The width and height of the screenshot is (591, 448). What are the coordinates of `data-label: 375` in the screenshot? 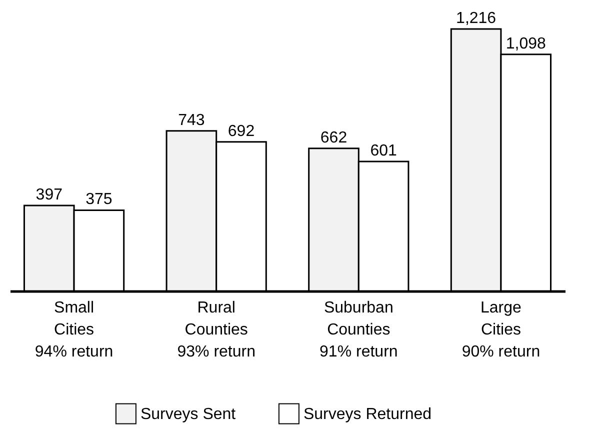 It's located at (99, 199).